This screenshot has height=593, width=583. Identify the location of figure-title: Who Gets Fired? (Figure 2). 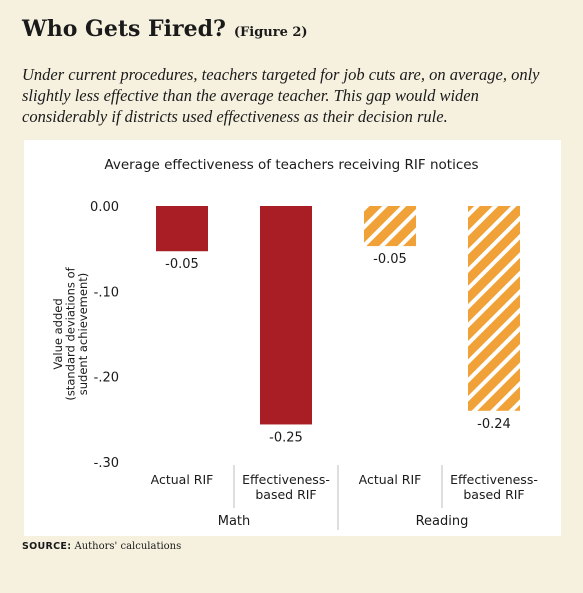
(165, 29).